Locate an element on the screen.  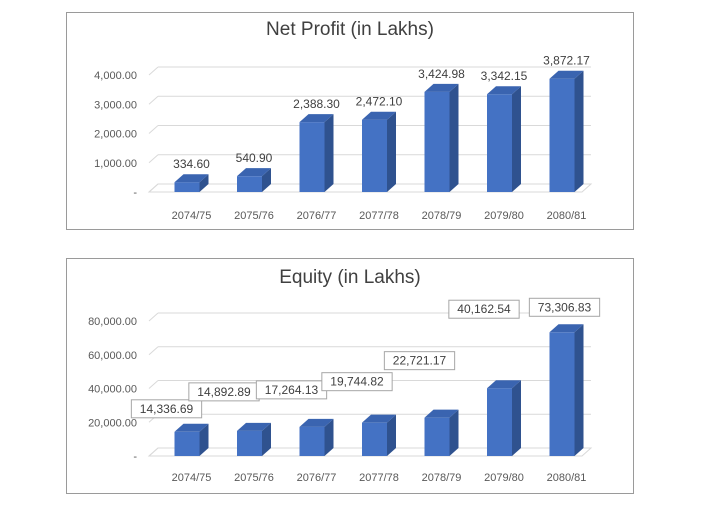
data-label: 2,472.10 is located at coordinates (379, 102).